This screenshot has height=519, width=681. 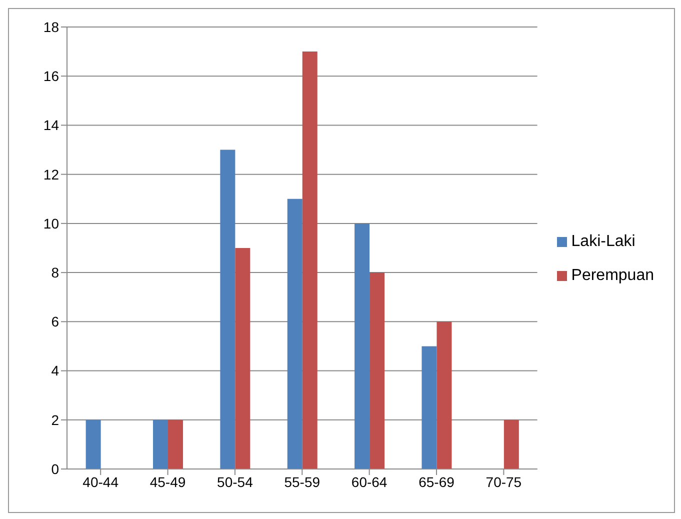 I want to click on y-tick-label: 8, so click(x=55, y=272).